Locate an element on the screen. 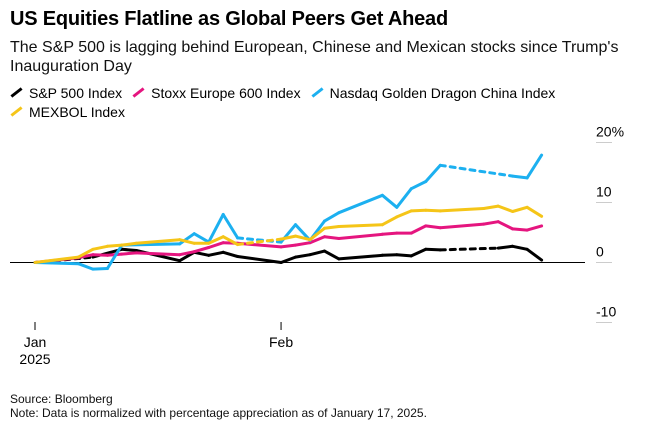 The width and height of the screenshot is (645, 433). x-tick-label: Jan is located at coordinates (35, 342).